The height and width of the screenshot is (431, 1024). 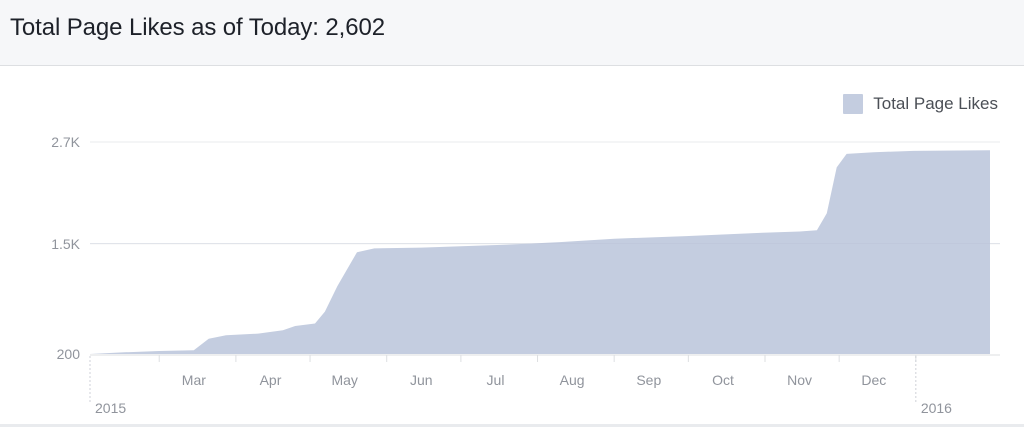 What do you see at coordinates (935, 103) in the screenshot?
I see `legend-label: Total Page Likes` at bounding box center [935, 103].